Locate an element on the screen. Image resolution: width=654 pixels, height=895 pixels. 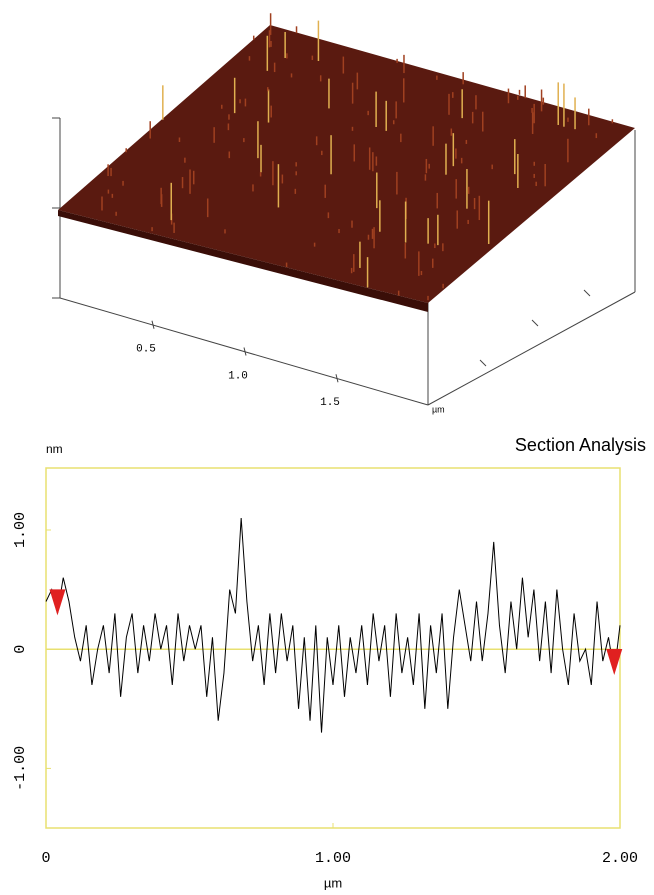
x-unit: µm is located at coordinates (438, 409).